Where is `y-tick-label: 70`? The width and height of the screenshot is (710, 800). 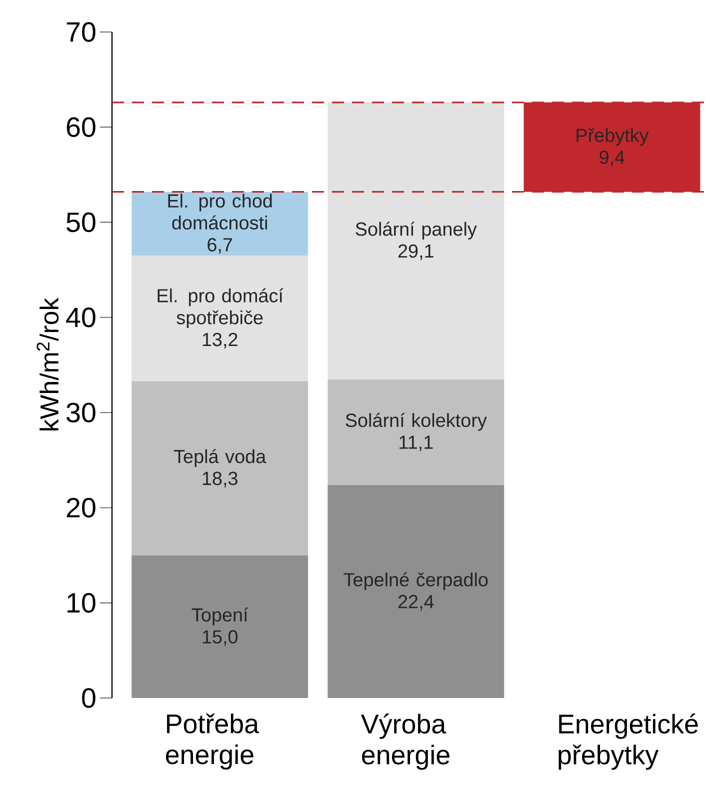 y-tick-label: 70 is located at coordinates (81, 32).